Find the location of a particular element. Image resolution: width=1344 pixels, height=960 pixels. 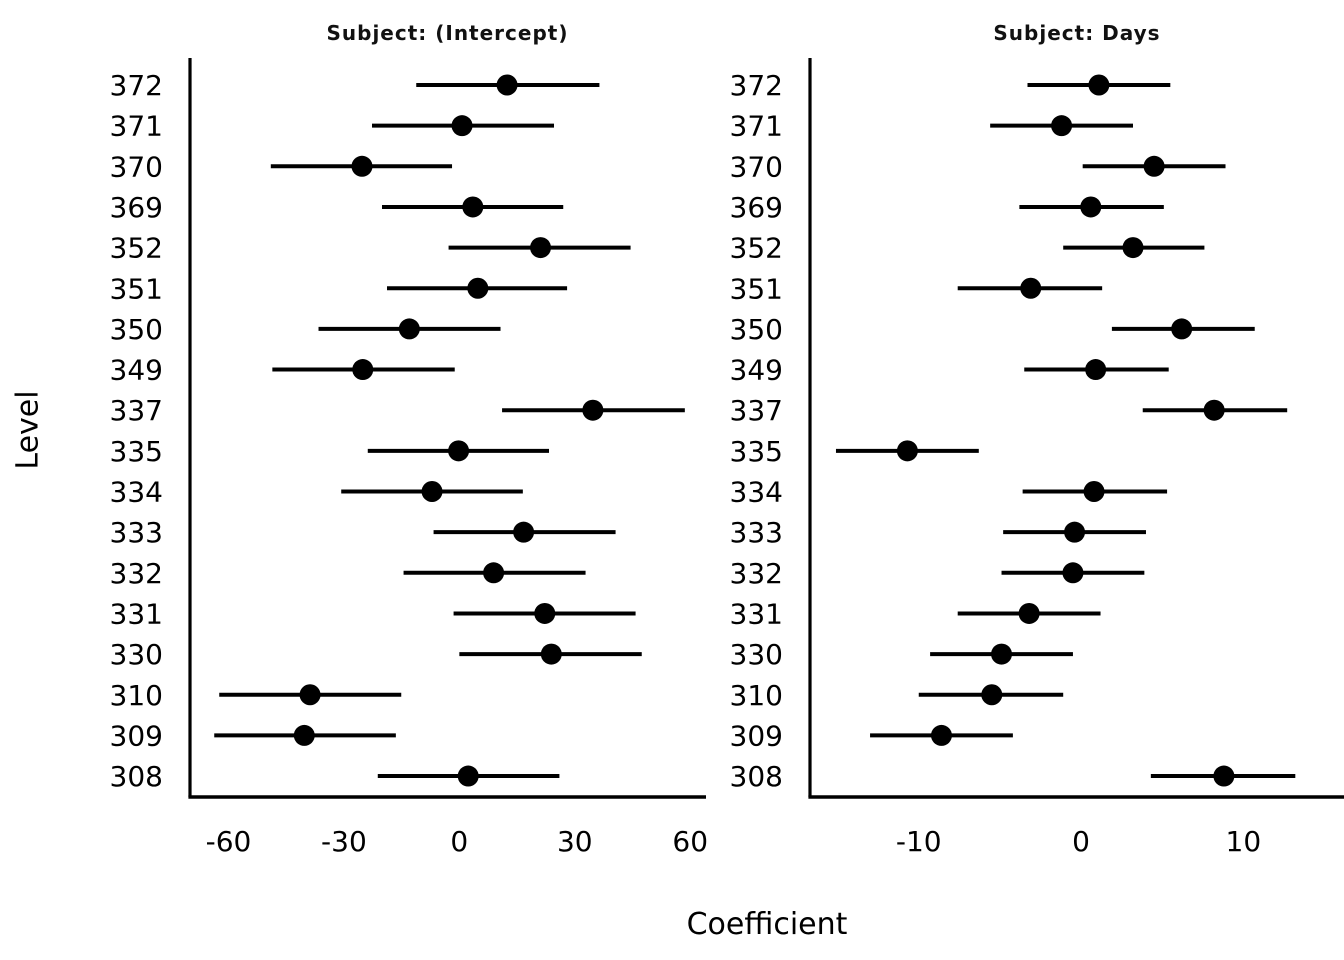

x-tick-label: 10 is located at coordinates (1244, 841).